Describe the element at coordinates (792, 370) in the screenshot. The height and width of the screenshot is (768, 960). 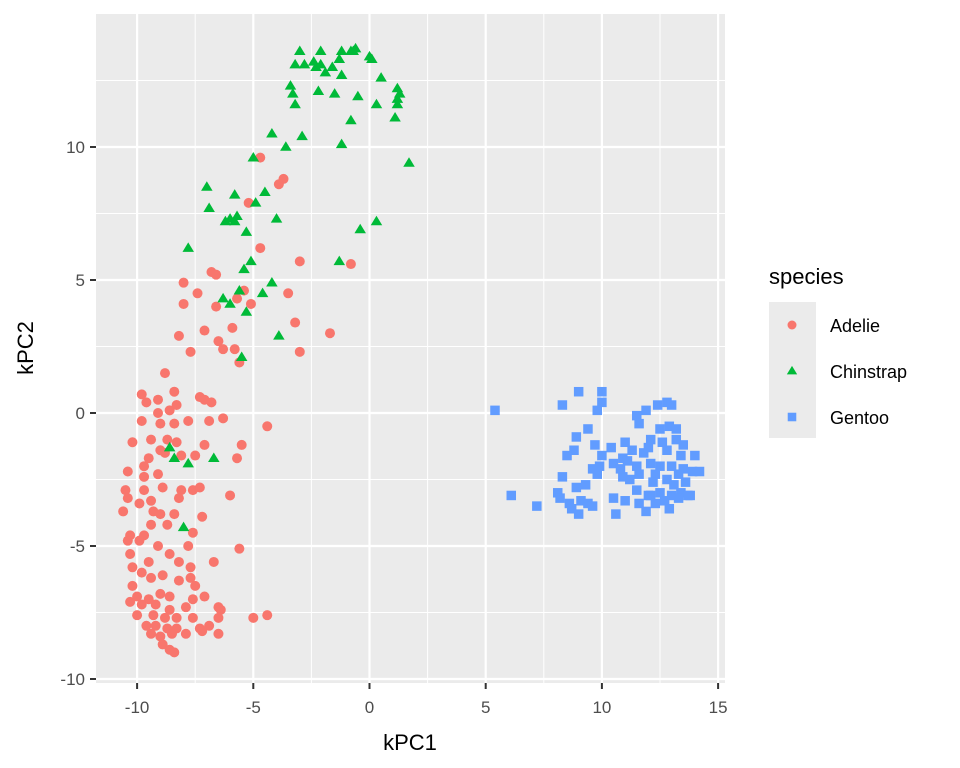
I see `triangle-icon` at that location.